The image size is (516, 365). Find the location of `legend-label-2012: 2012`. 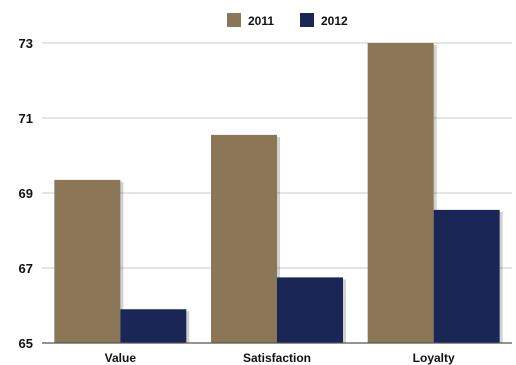

legend-label-2012: 2012 is located at coordinates (334, 21).